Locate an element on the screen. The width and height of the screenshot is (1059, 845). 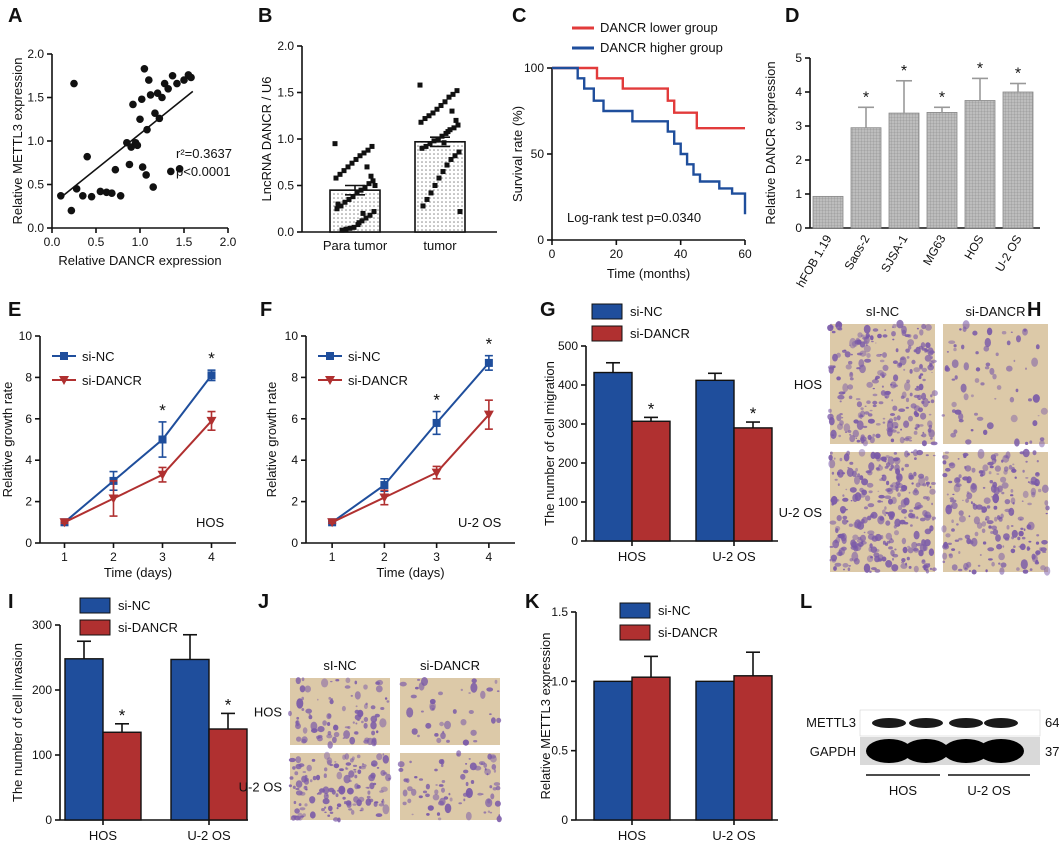
legend-marker is located at coordinates (330, 380).